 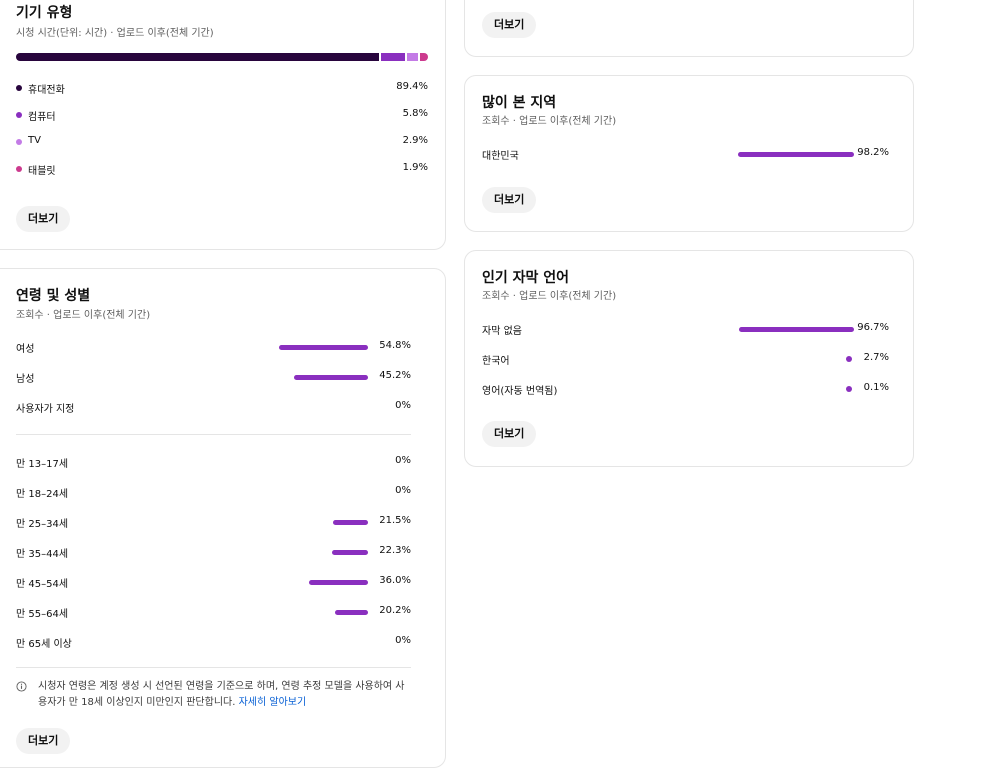 I want to click on subtitle-language-row-value: 96.7%, so click(x=873, y=327).